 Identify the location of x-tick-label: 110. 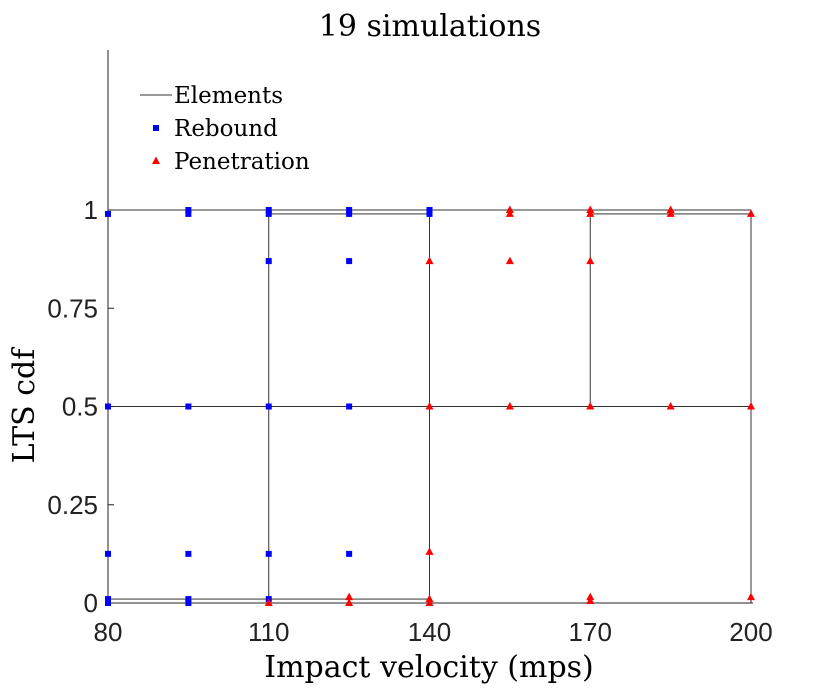
(268, 632).